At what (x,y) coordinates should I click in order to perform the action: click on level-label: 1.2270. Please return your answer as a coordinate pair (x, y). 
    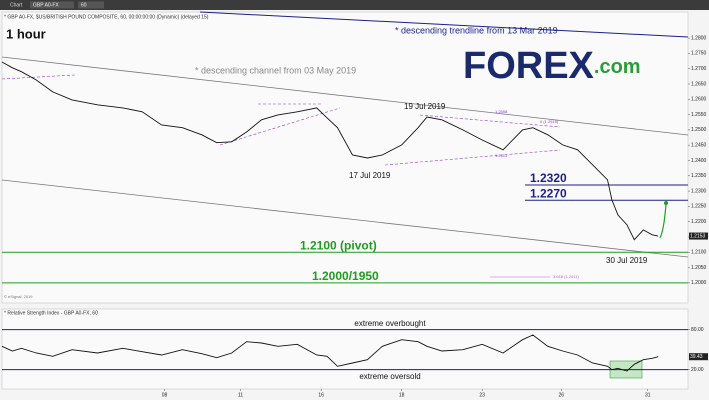
    Looking at the image, I should click on (548, 193).